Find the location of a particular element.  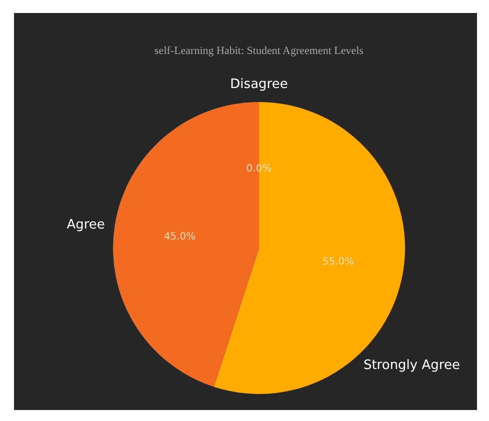

data-label: 45.0% is located at coordinates (180, 236).